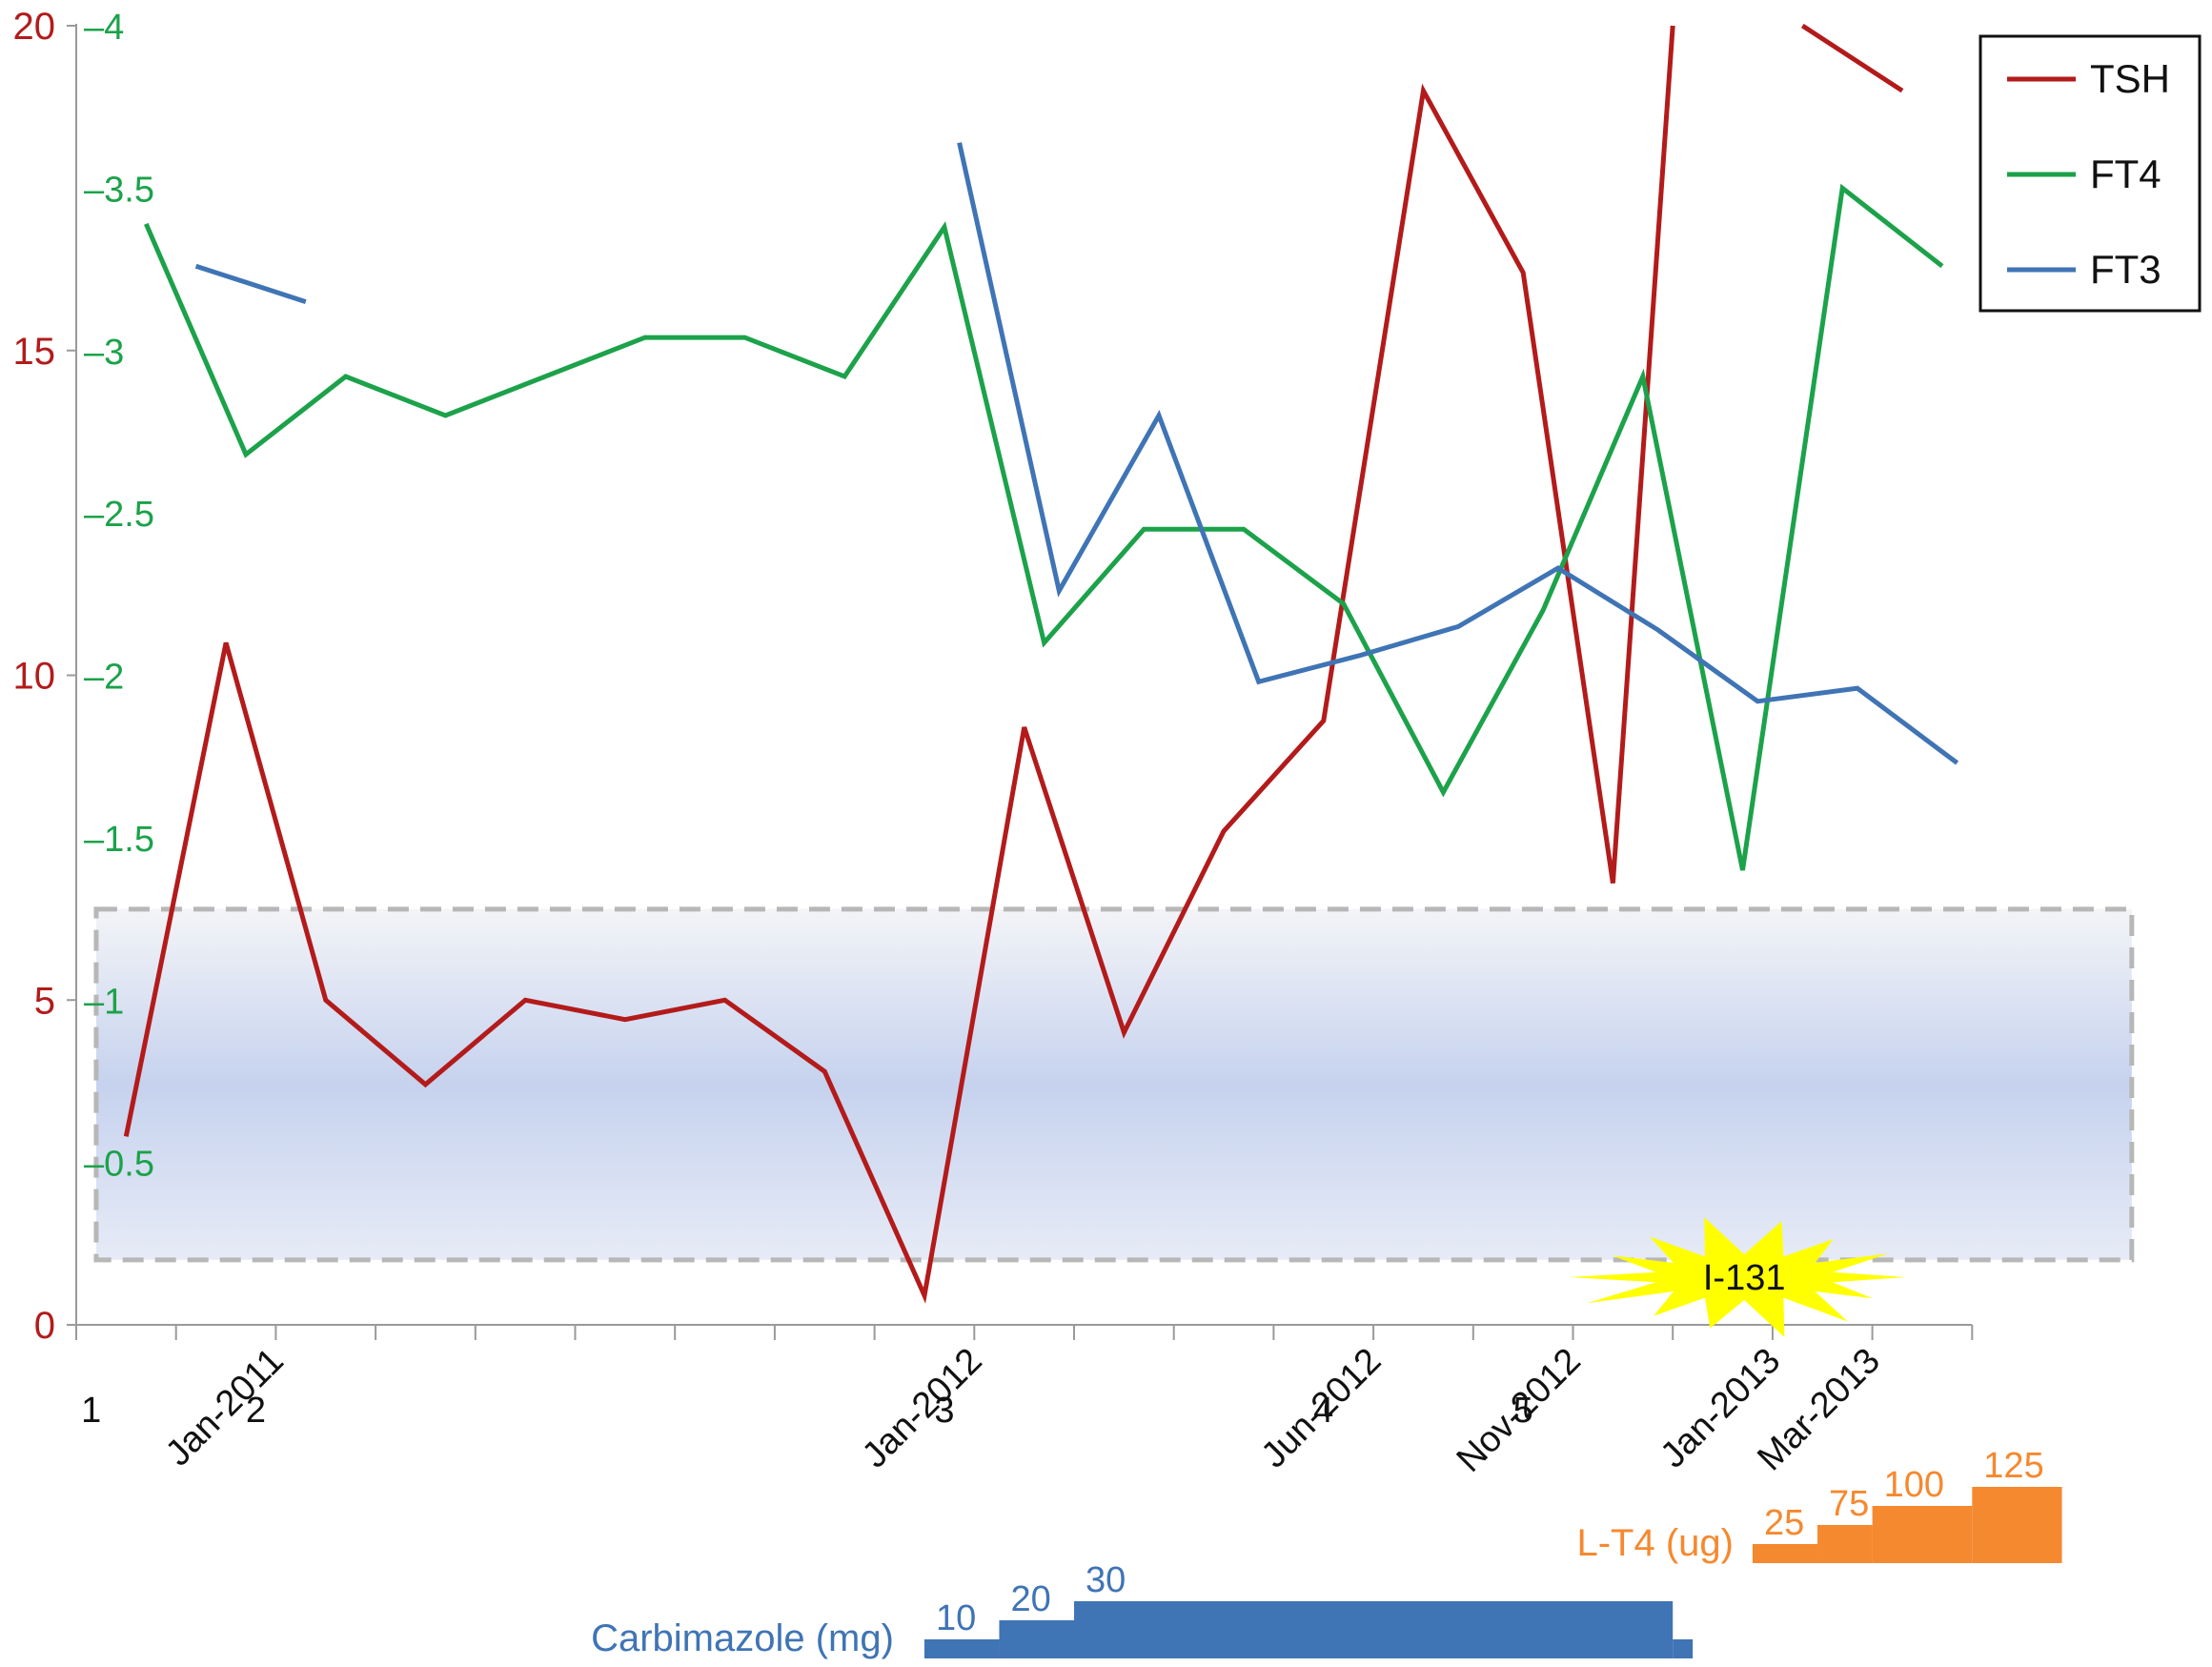 The height and width of the screenshot is (1667, 2212). What do you see at coordinates (104, 353) in the screenshot?
I see `y-right-tick-label: –3` at bounding box center [104, 353].